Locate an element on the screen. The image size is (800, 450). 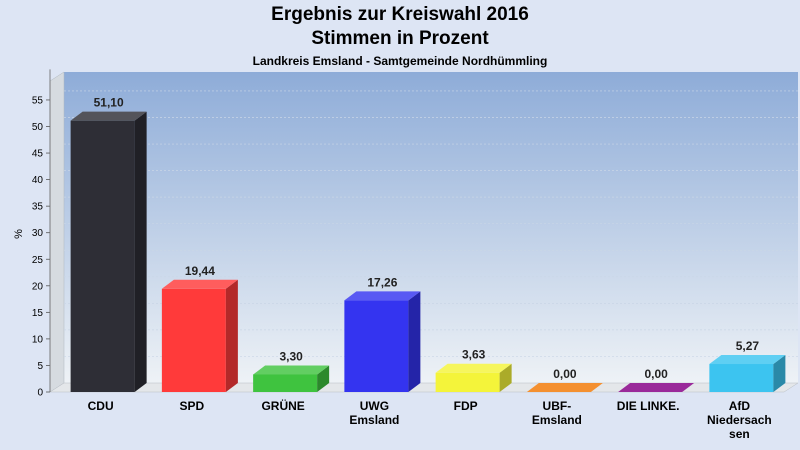
y-tick-label: 0 is located at coordinates (40, 393).